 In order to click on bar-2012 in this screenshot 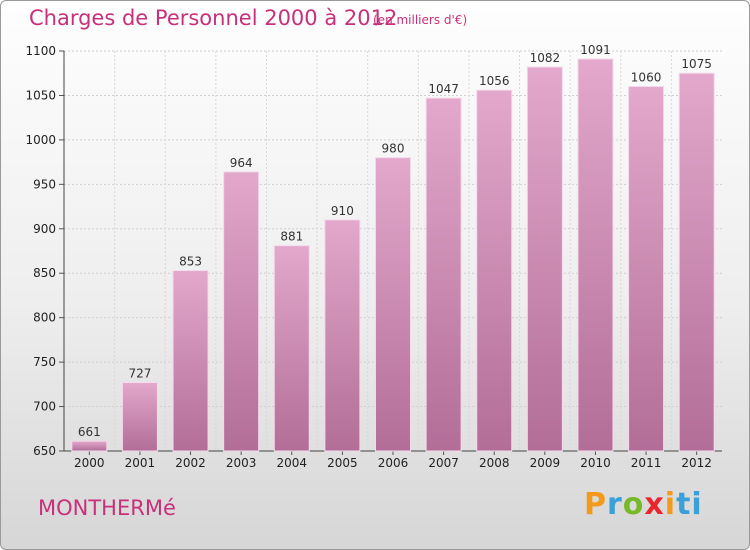, I will do `click(696, 262)`.